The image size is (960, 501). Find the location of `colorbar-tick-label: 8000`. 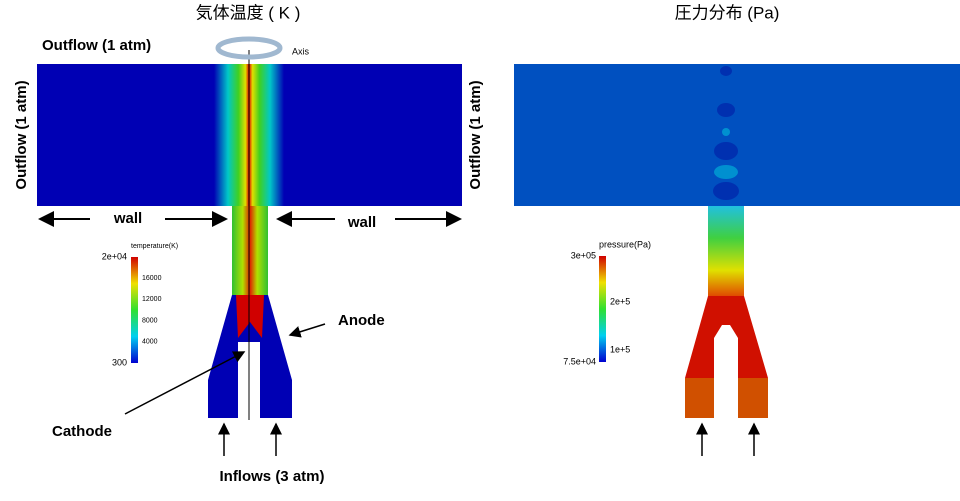

colorbar-tick-label: 8000 is located at coordinates (150, 320).